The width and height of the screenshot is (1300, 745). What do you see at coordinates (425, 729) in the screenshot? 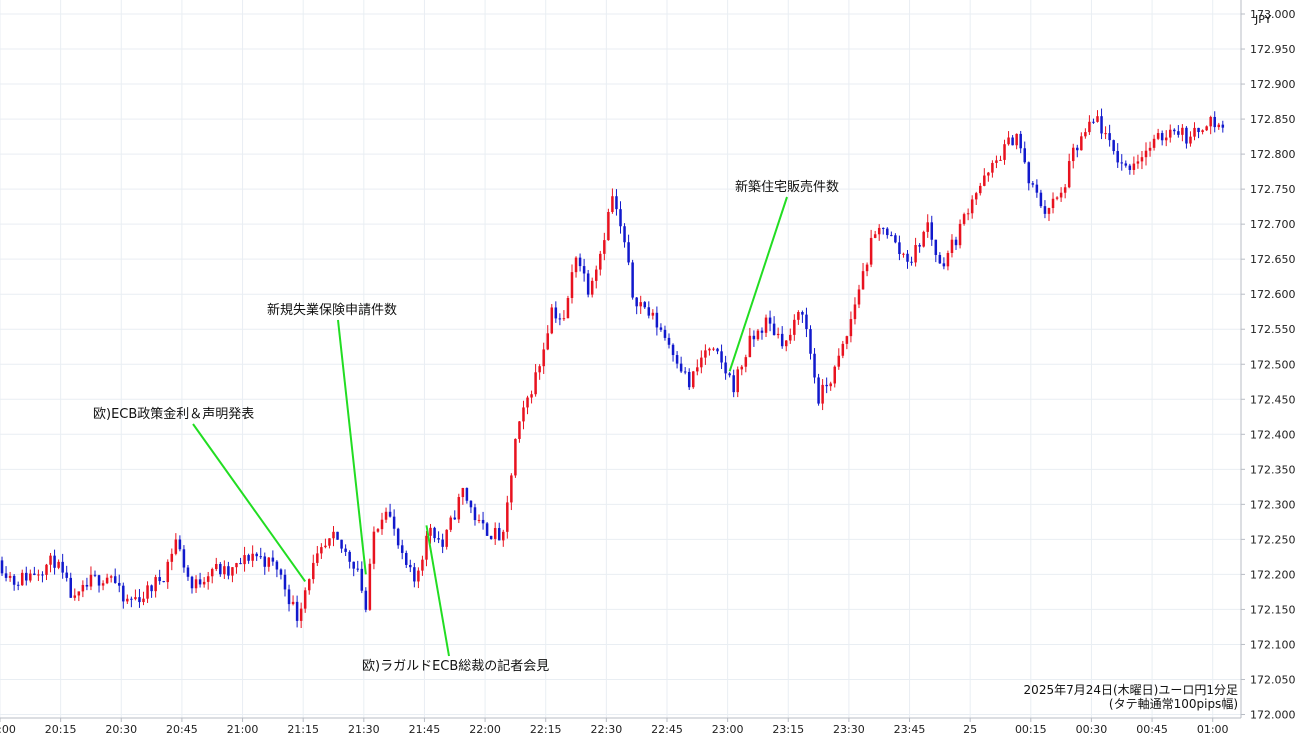
I see `time-tick-label: 21:45` at bounding box center [425, 729].